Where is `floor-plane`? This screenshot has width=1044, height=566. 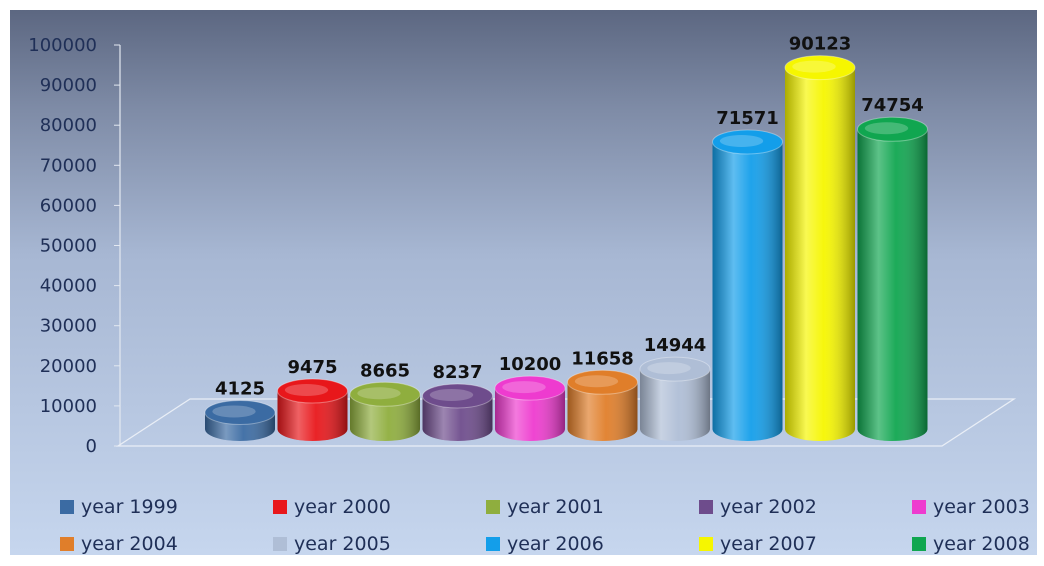 floor-plane is located at coordinates (566, 422).